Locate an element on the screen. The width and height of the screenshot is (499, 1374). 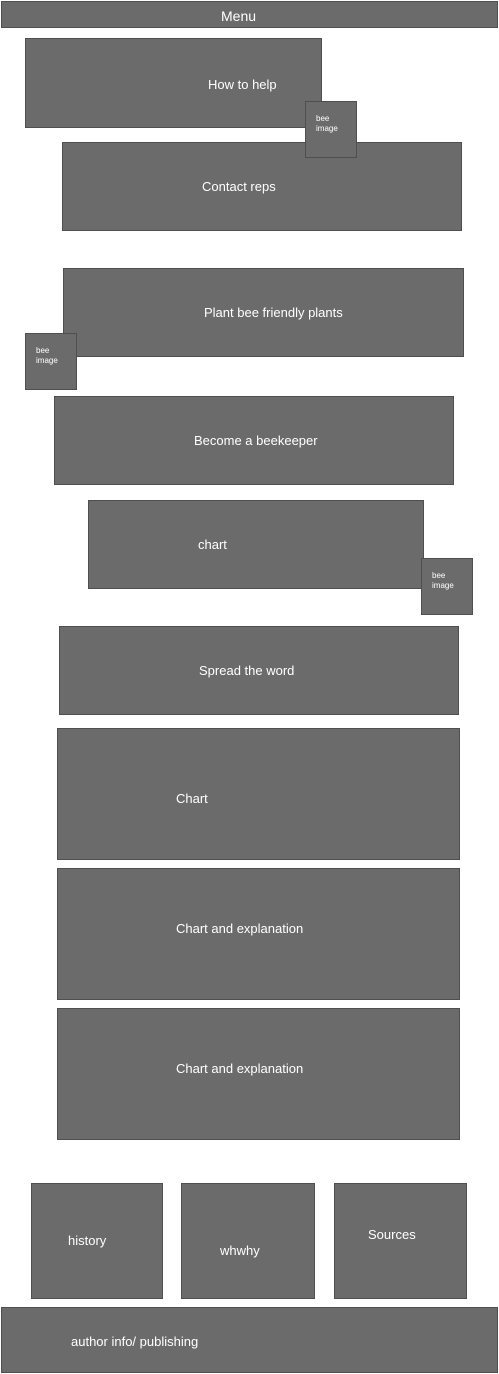
spread-the-word-label: Spread the word is located at coordinates (247, 670).